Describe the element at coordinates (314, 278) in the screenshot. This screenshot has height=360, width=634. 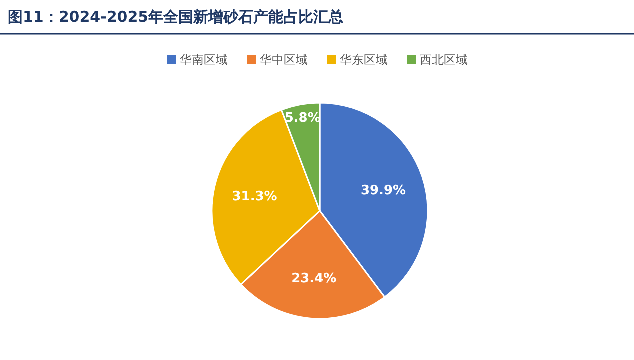
I see `data-label: 23.4%` at that location.